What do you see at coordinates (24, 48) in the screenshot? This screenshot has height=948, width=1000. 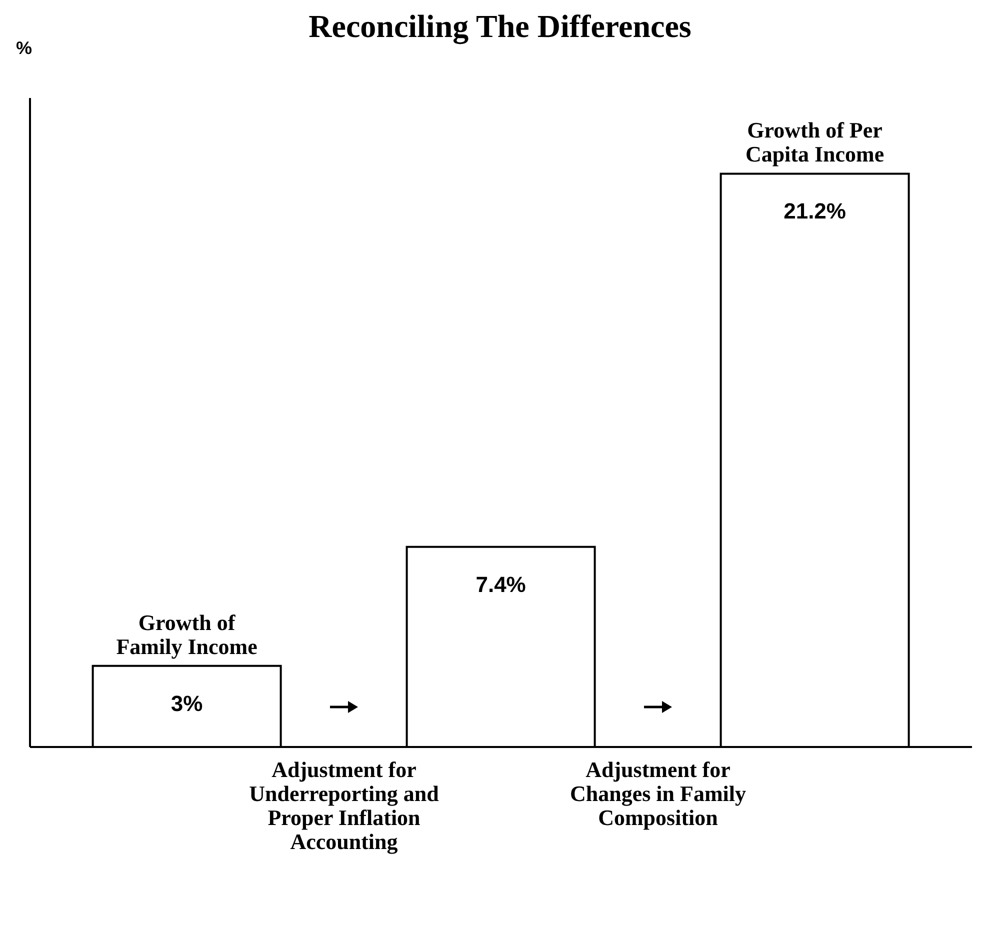 I see `y-axis-title: %` at bounding box center [24, 48].